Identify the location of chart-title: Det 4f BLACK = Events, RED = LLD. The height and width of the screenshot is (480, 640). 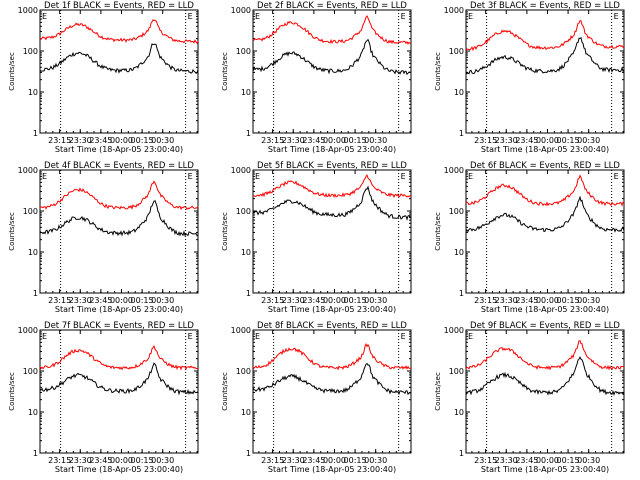
(119, 166).